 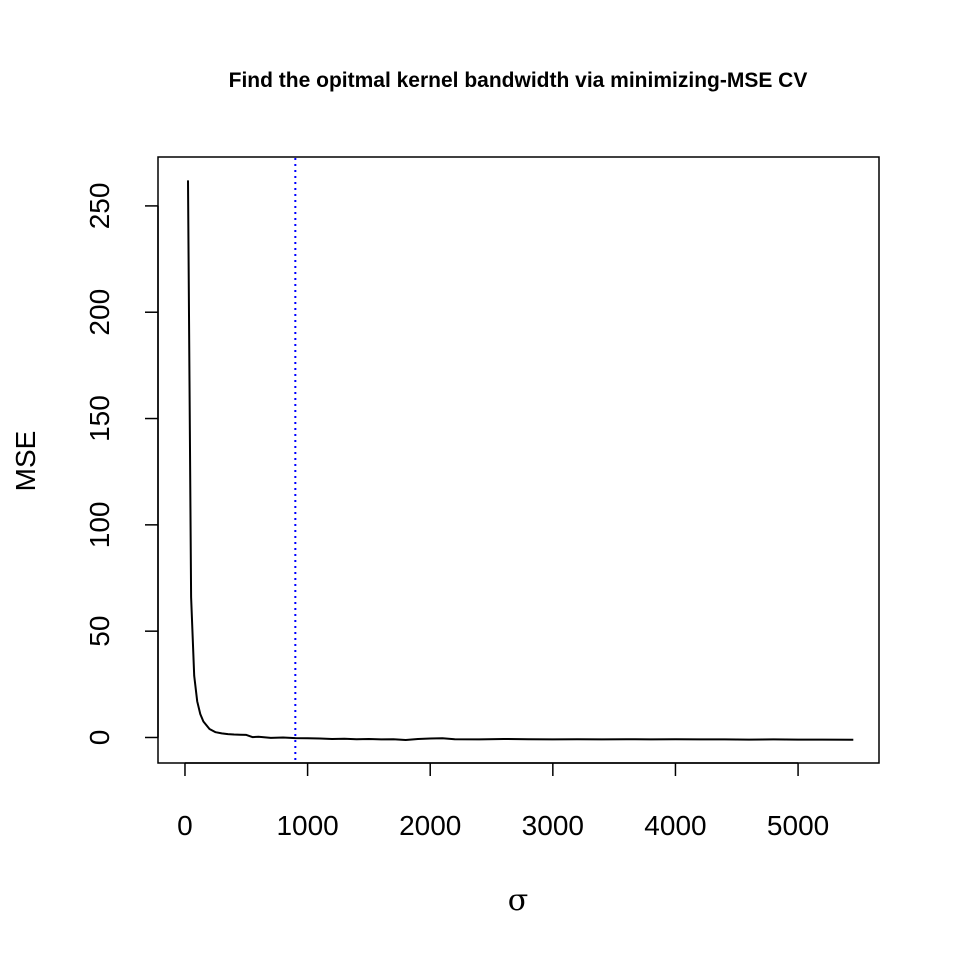 I want to click on x-tick-label: 2000, so click(x=430, y=825).